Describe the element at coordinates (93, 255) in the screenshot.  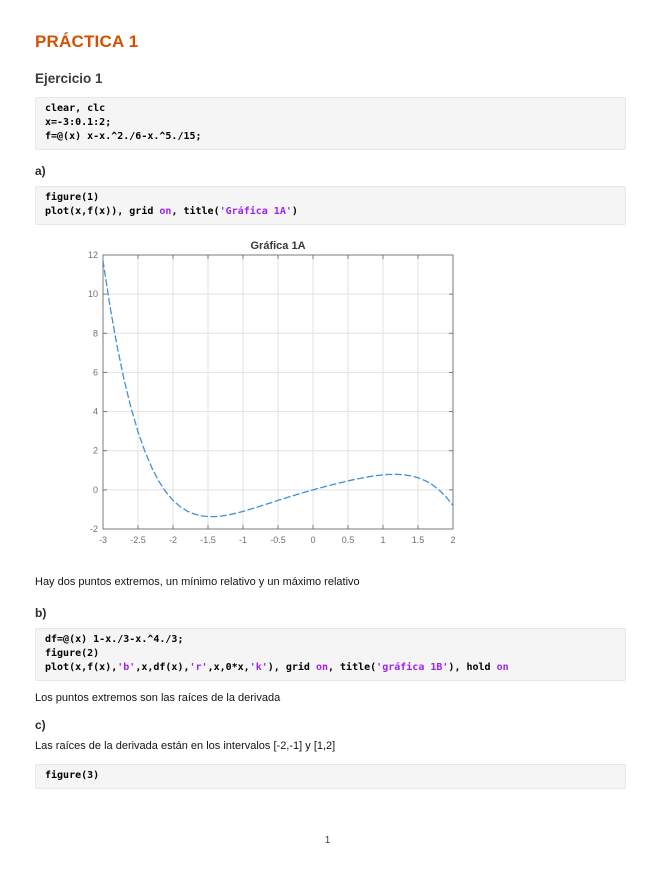
I see `y-tick-label: 12` at that location.